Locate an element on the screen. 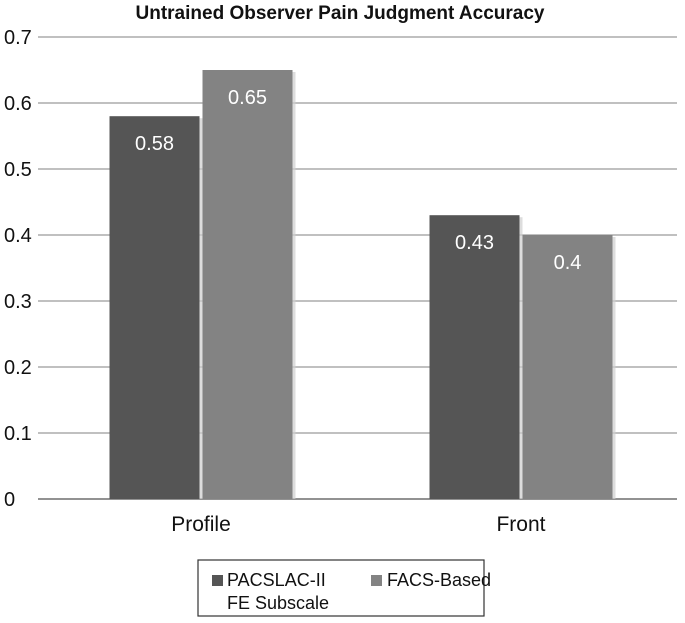 This screenshot has height=623, width=685. y-axis-ticks: 0 0.1 0.2 0.3 0.4 0.5 0.6 0.7 is located at coordinates (18, 269).